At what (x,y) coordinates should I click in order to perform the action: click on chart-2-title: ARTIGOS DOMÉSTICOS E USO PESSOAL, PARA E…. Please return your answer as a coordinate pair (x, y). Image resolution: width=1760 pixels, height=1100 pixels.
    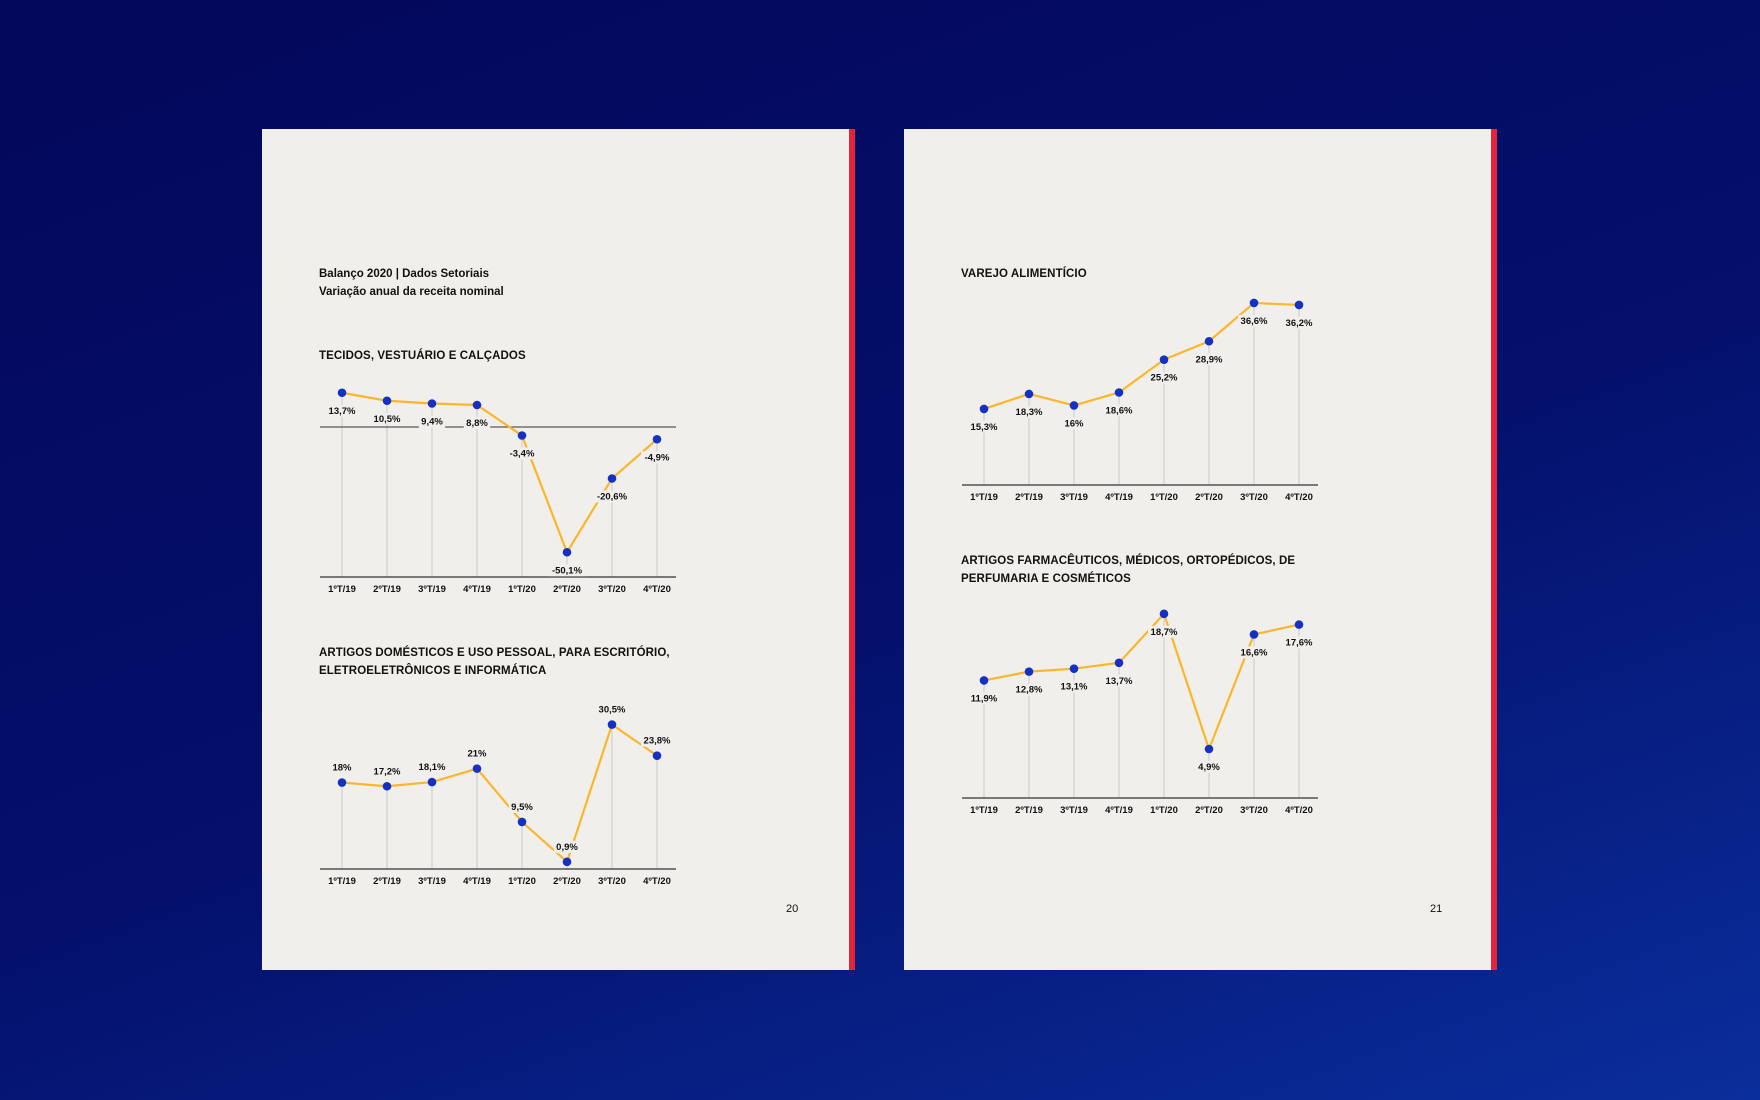
    Looking at the image, I should click on (494, 662).